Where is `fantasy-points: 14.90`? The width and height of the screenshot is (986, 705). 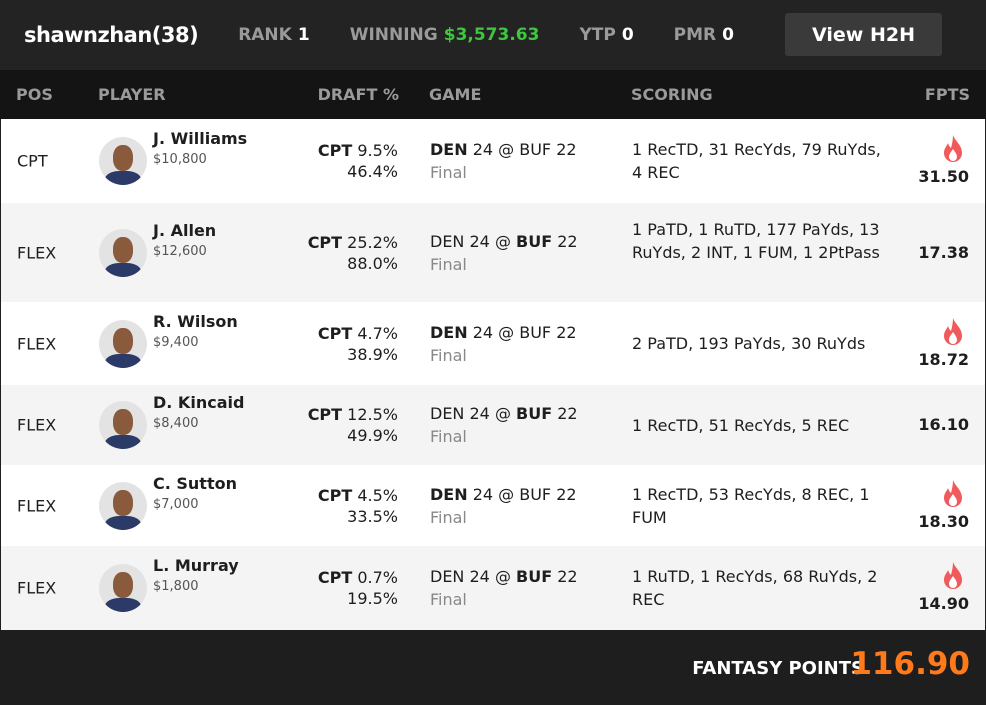 fantasy-points: 14.90 is located at coordinates (943, 603).